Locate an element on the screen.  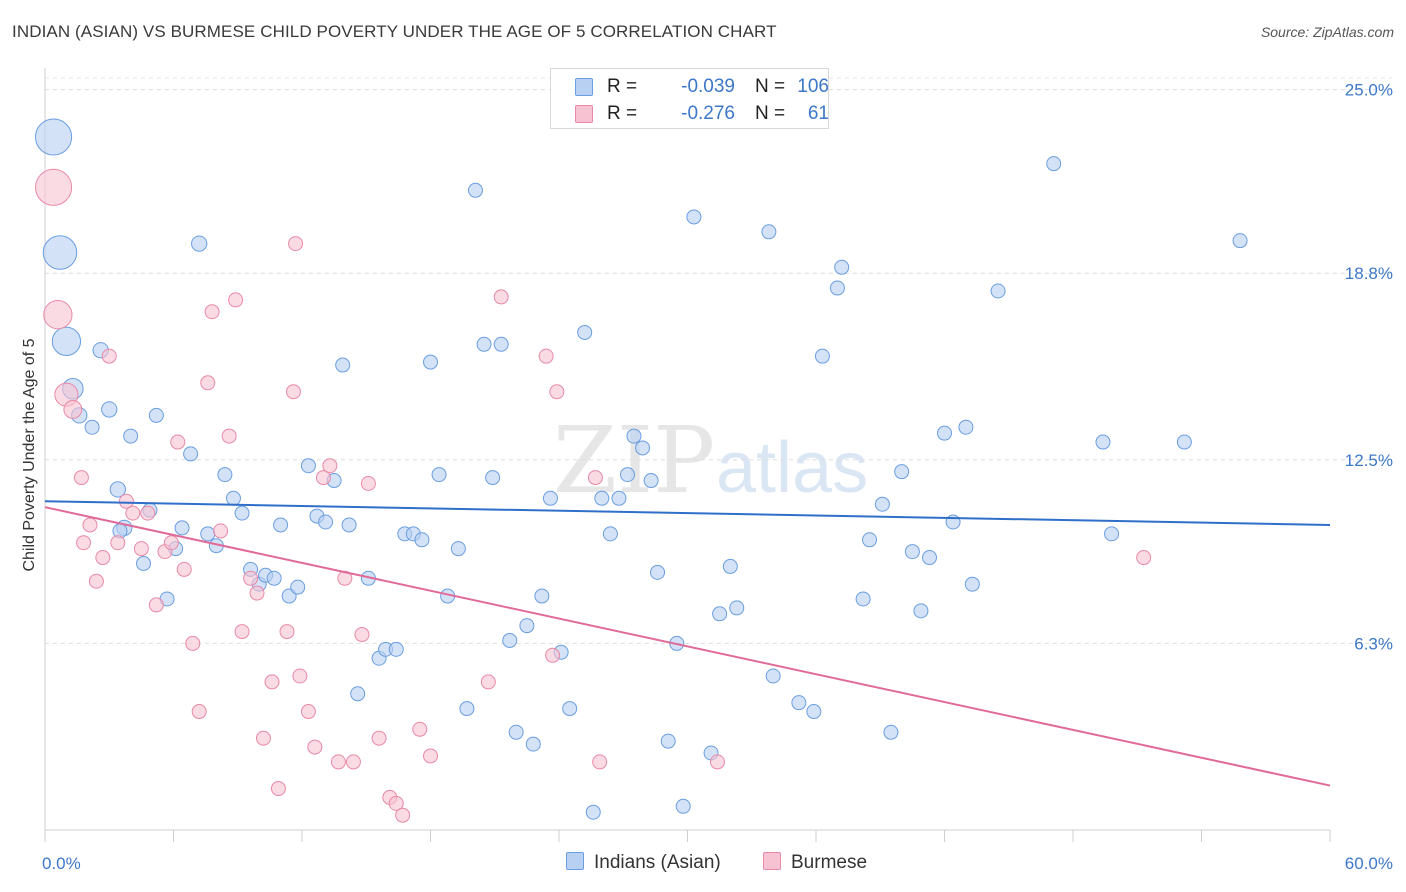
bottom-legend-swatch-burmese is located at coordinates (772, 861).